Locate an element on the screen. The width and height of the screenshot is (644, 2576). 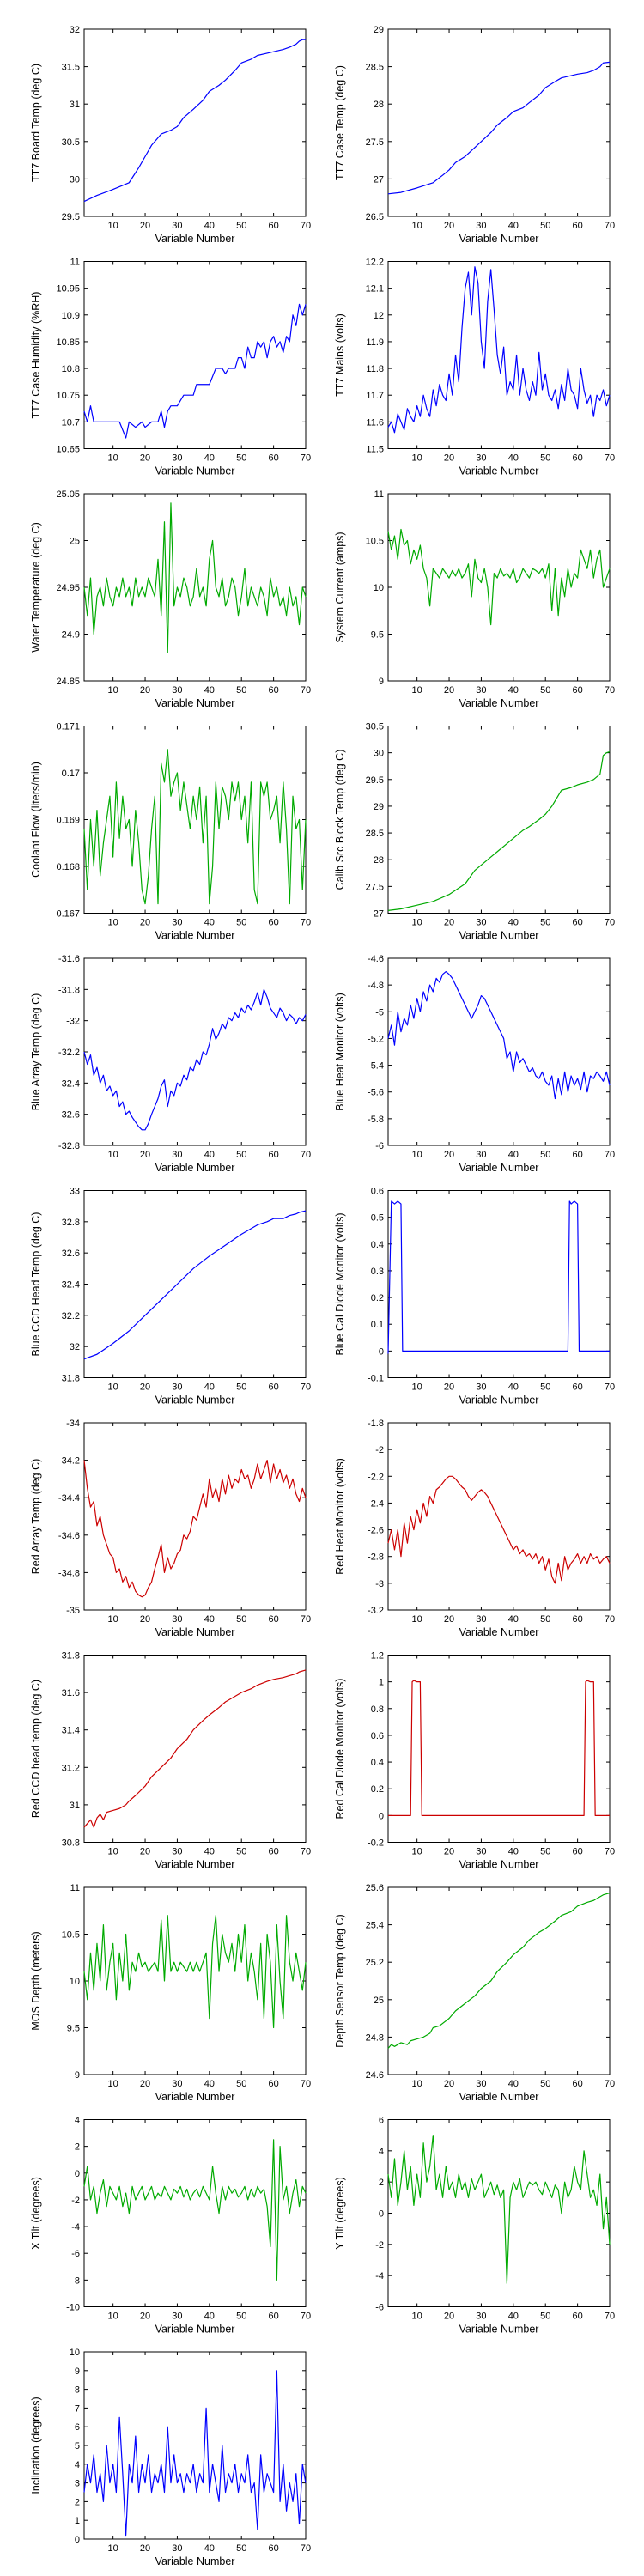
y-tick-label: 25 is located at coordinates (379, 2001).